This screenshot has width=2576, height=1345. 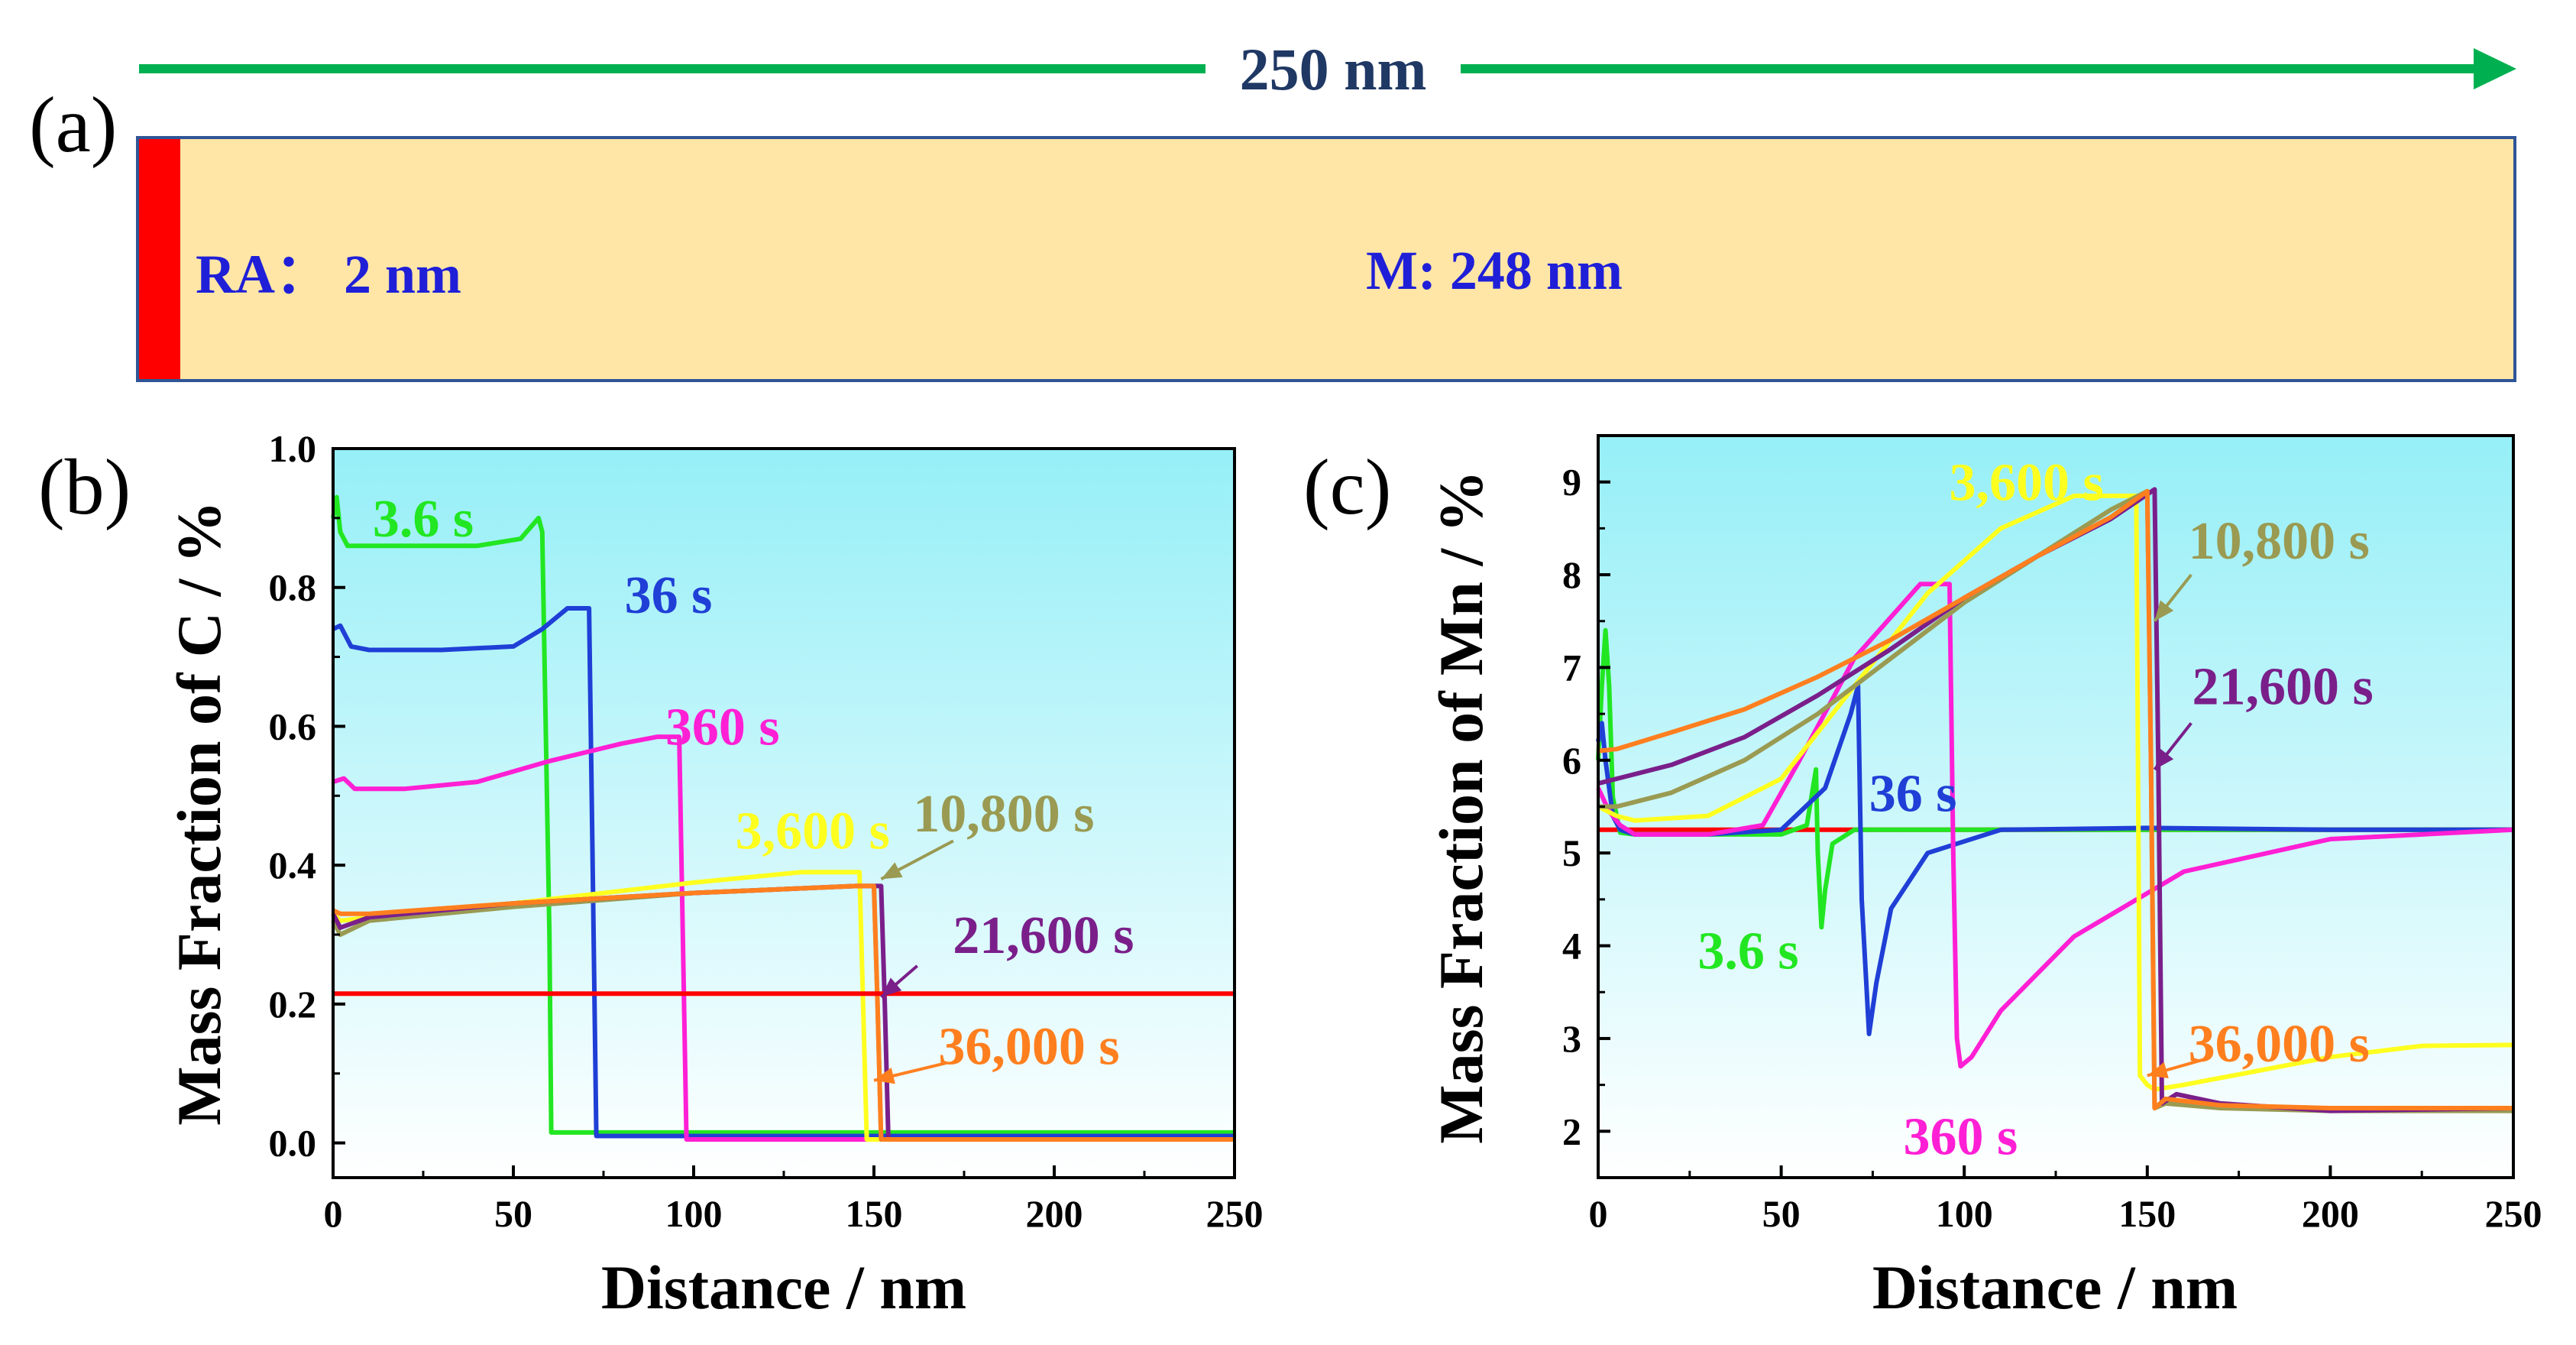 I want to click on chart-b-series-label: 36,000 s, so click(x=1028, y=1046).